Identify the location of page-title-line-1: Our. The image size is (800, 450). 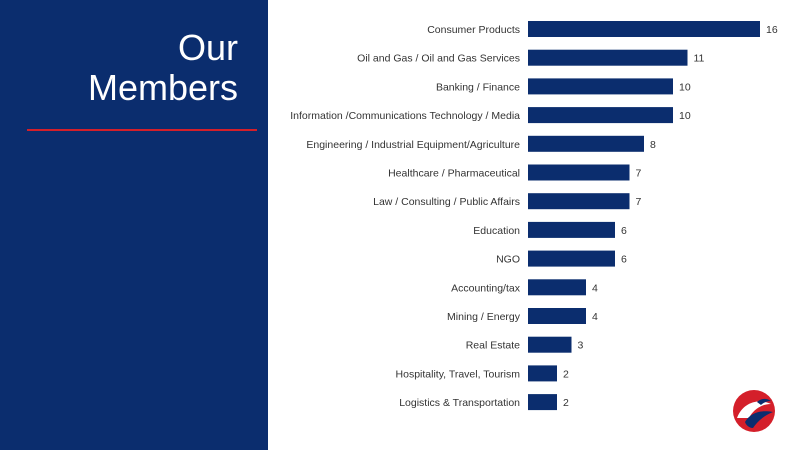
(207, 47).